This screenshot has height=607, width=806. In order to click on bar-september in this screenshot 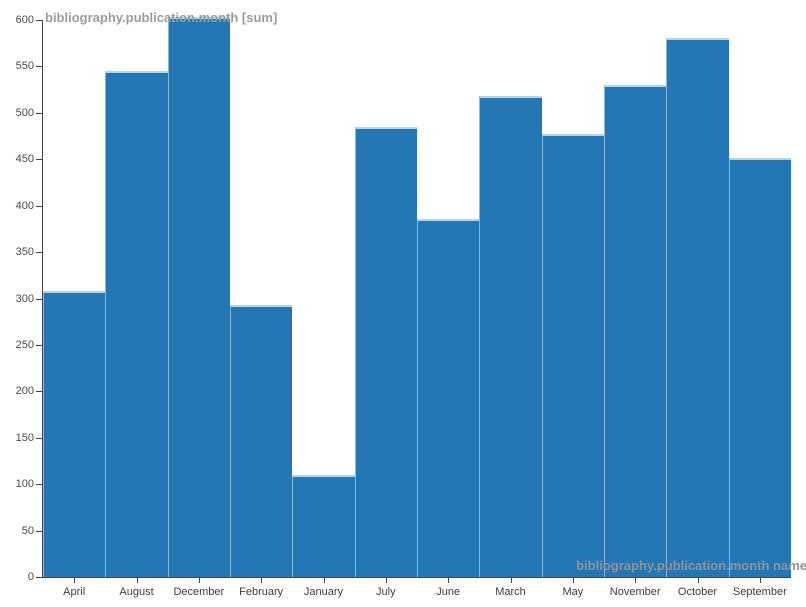, I will do `click(759, 367)`.